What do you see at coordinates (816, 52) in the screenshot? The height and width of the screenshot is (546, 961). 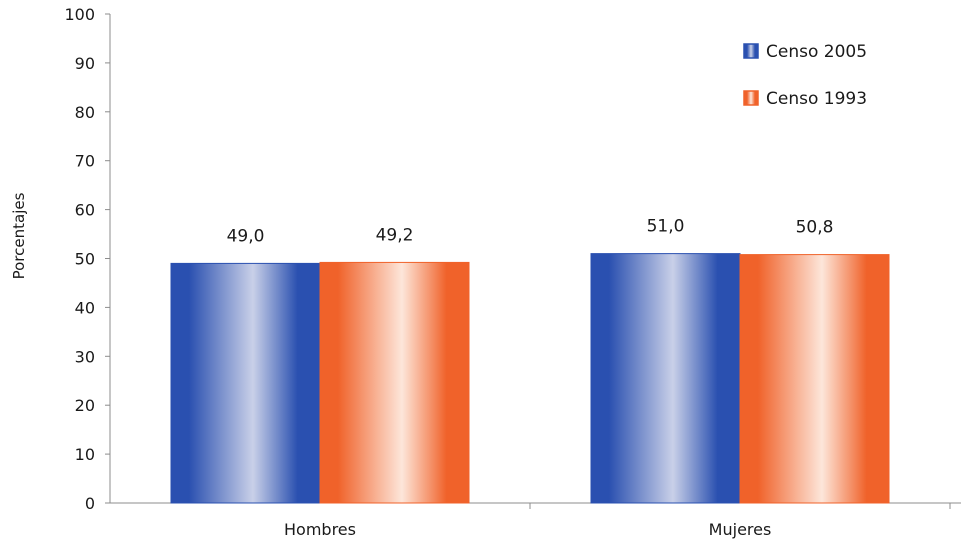 I see `legend-label-censo-2005: Censo 2005` at bounding box center [816, 52].